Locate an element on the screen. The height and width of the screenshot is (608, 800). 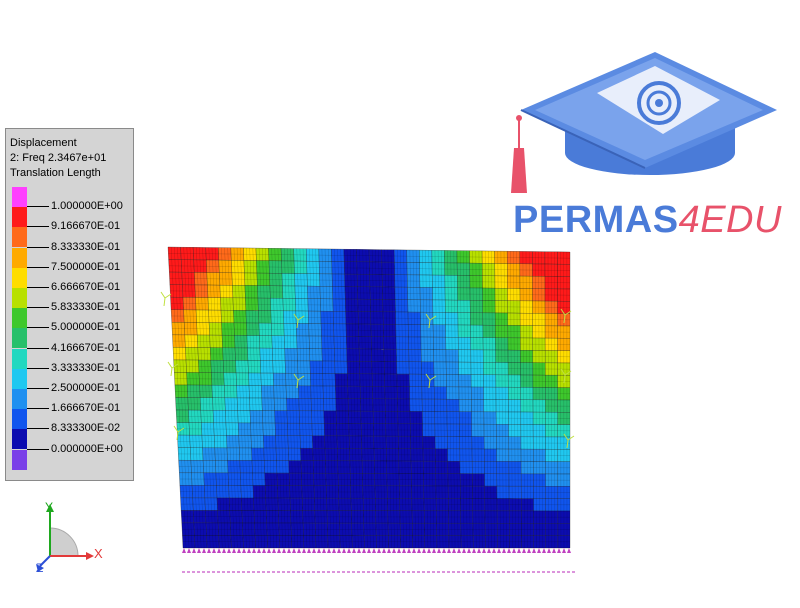
legend-band: 7.500000E-01 is located at coordinates (72, 274).